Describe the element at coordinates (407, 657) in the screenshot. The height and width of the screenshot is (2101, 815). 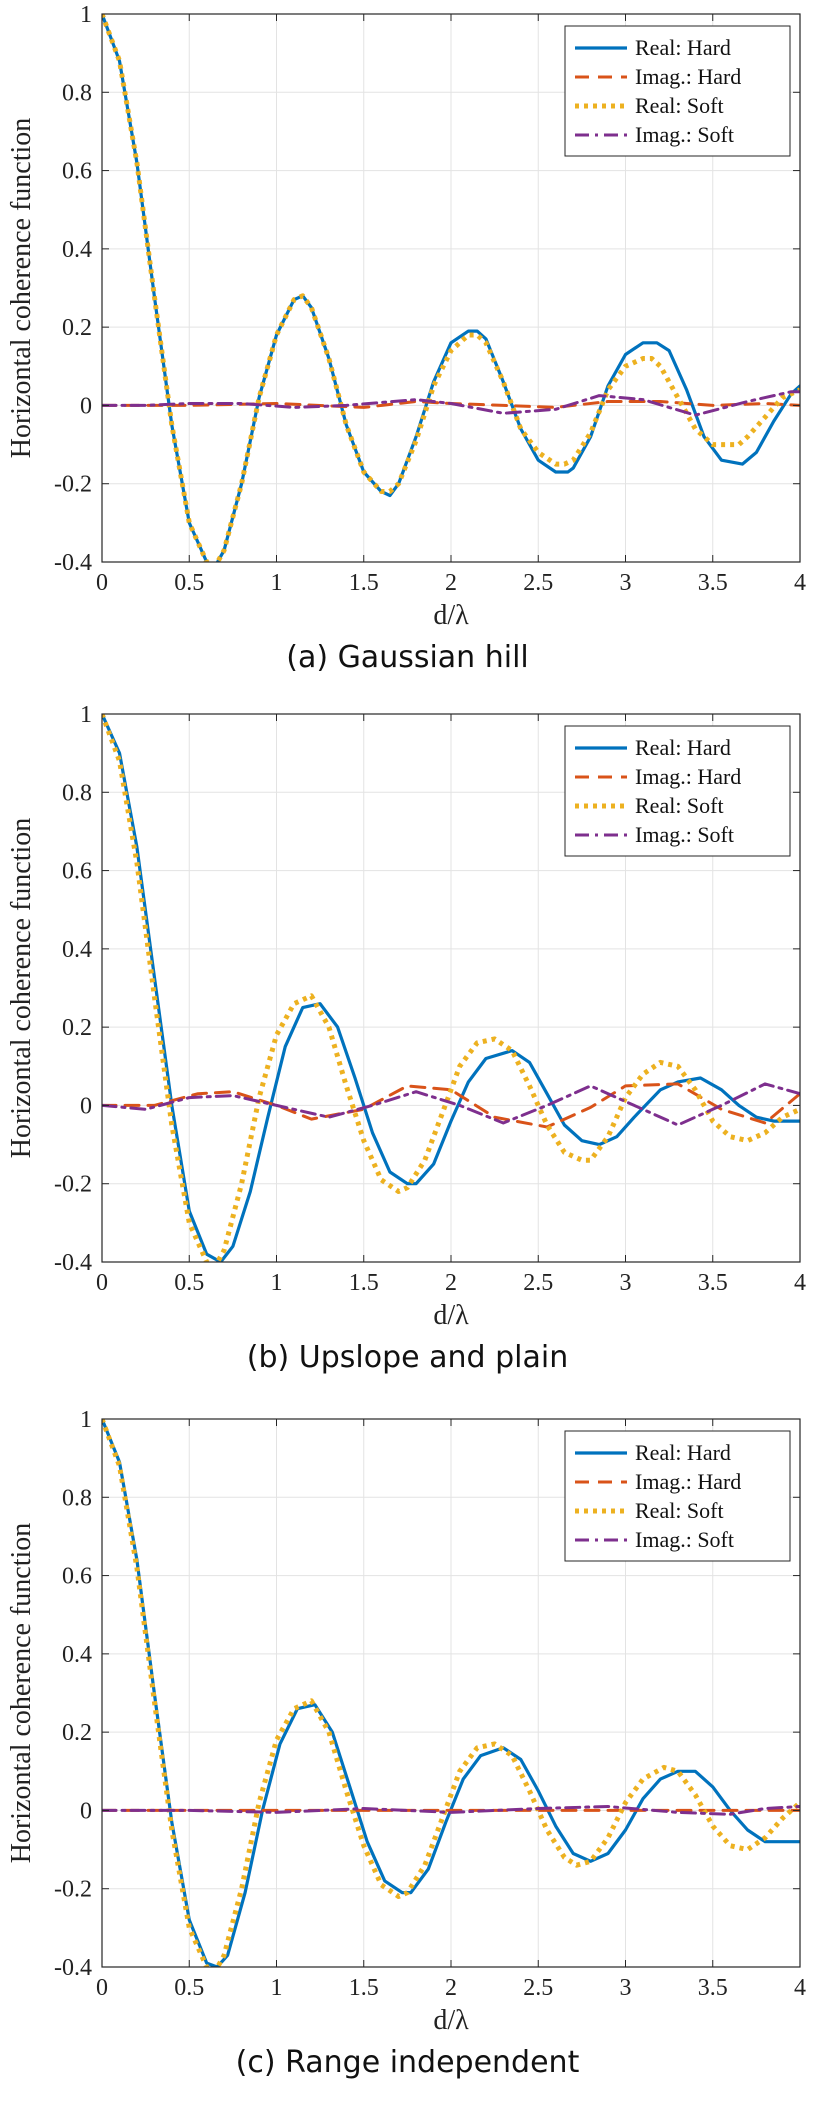
I see `caption-a: (a) Gaussian hill` at that location.